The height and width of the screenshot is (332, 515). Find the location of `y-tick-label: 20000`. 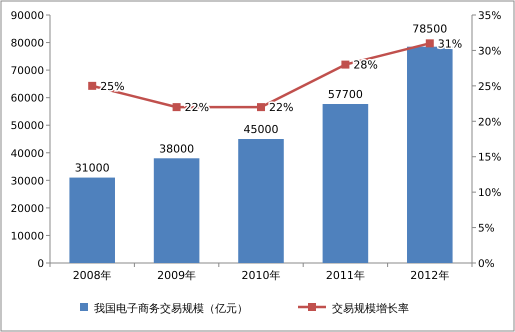

y-tick-label: 20000 is located at coordinates (27, 208).